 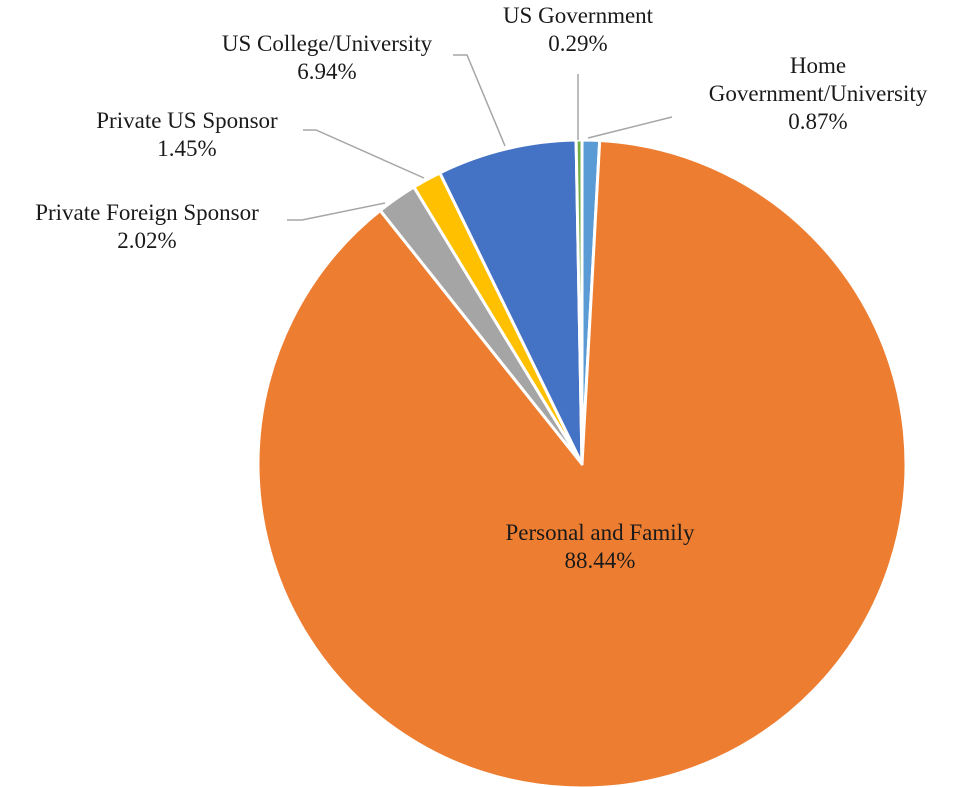 What do you see at coordinates (327, 43) in the screenshot?
I see `slice-category-label: US College/University` at bounding box center [327, 43].